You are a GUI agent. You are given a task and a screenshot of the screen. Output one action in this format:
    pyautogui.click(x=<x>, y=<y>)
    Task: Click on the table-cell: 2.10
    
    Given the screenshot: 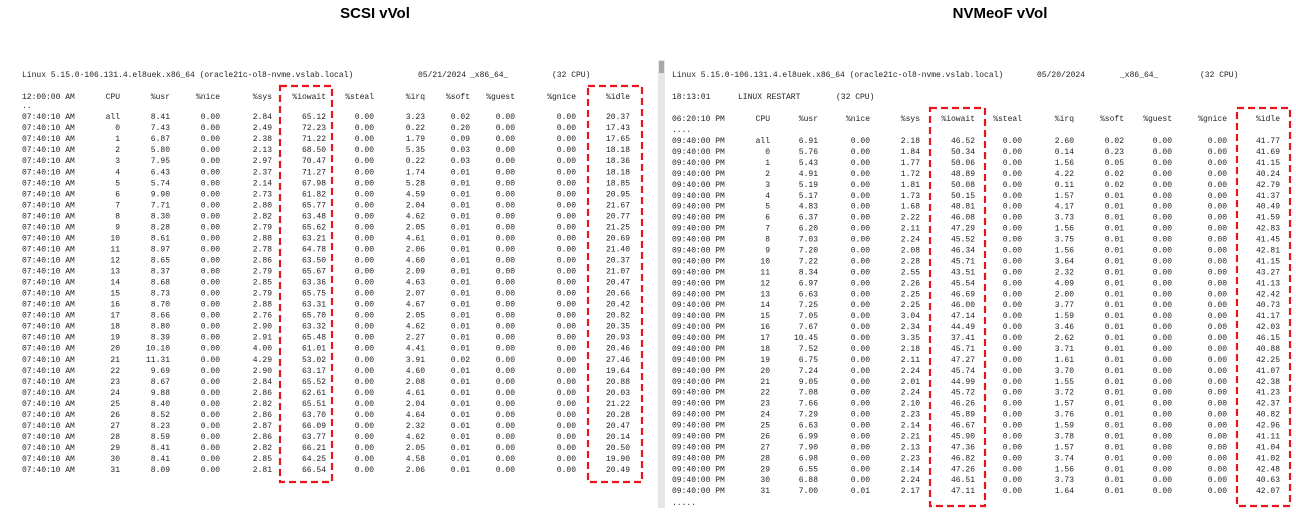 What is the action you would take?
    pyautogui.click(x=910, y=404)
    